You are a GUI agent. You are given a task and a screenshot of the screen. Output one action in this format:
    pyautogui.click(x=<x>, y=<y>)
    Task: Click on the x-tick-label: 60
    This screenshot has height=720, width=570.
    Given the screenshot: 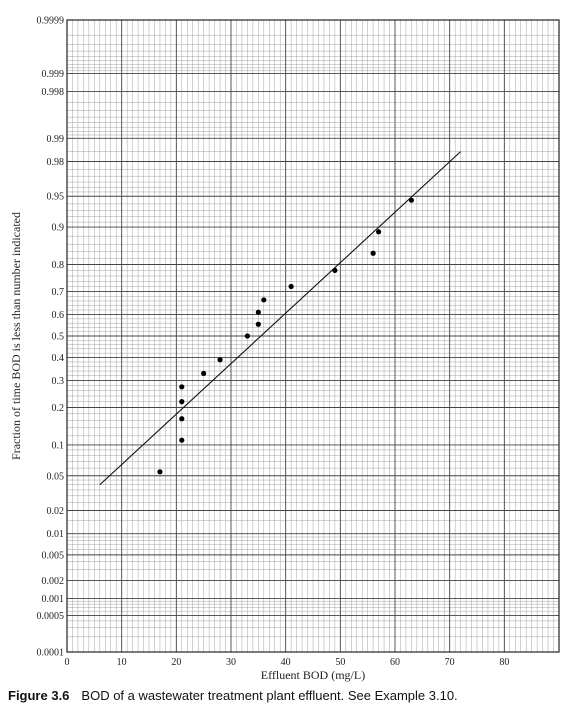 What is the action you would take?
    pyautogui.click(x=395, y=662)
    